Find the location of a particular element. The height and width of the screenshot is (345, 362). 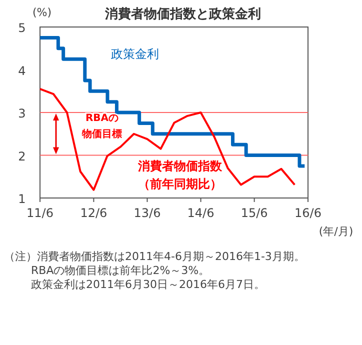

y-tick-label: 3 is located at coordinates (22, 113).